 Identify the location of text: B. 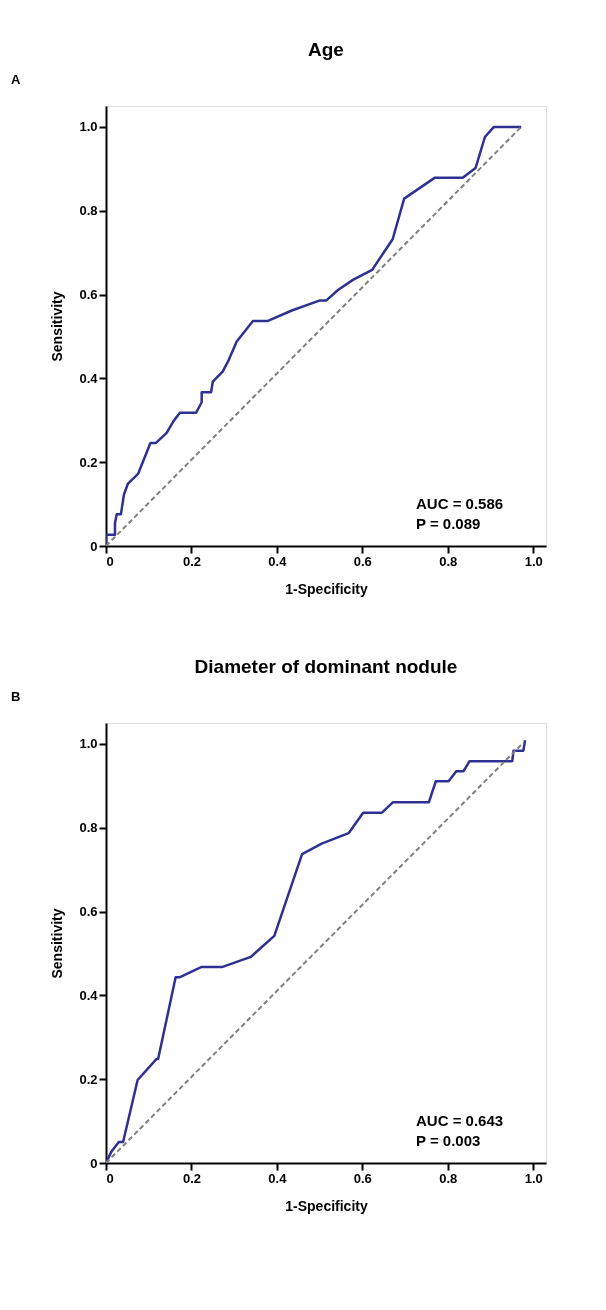
(16, 696).